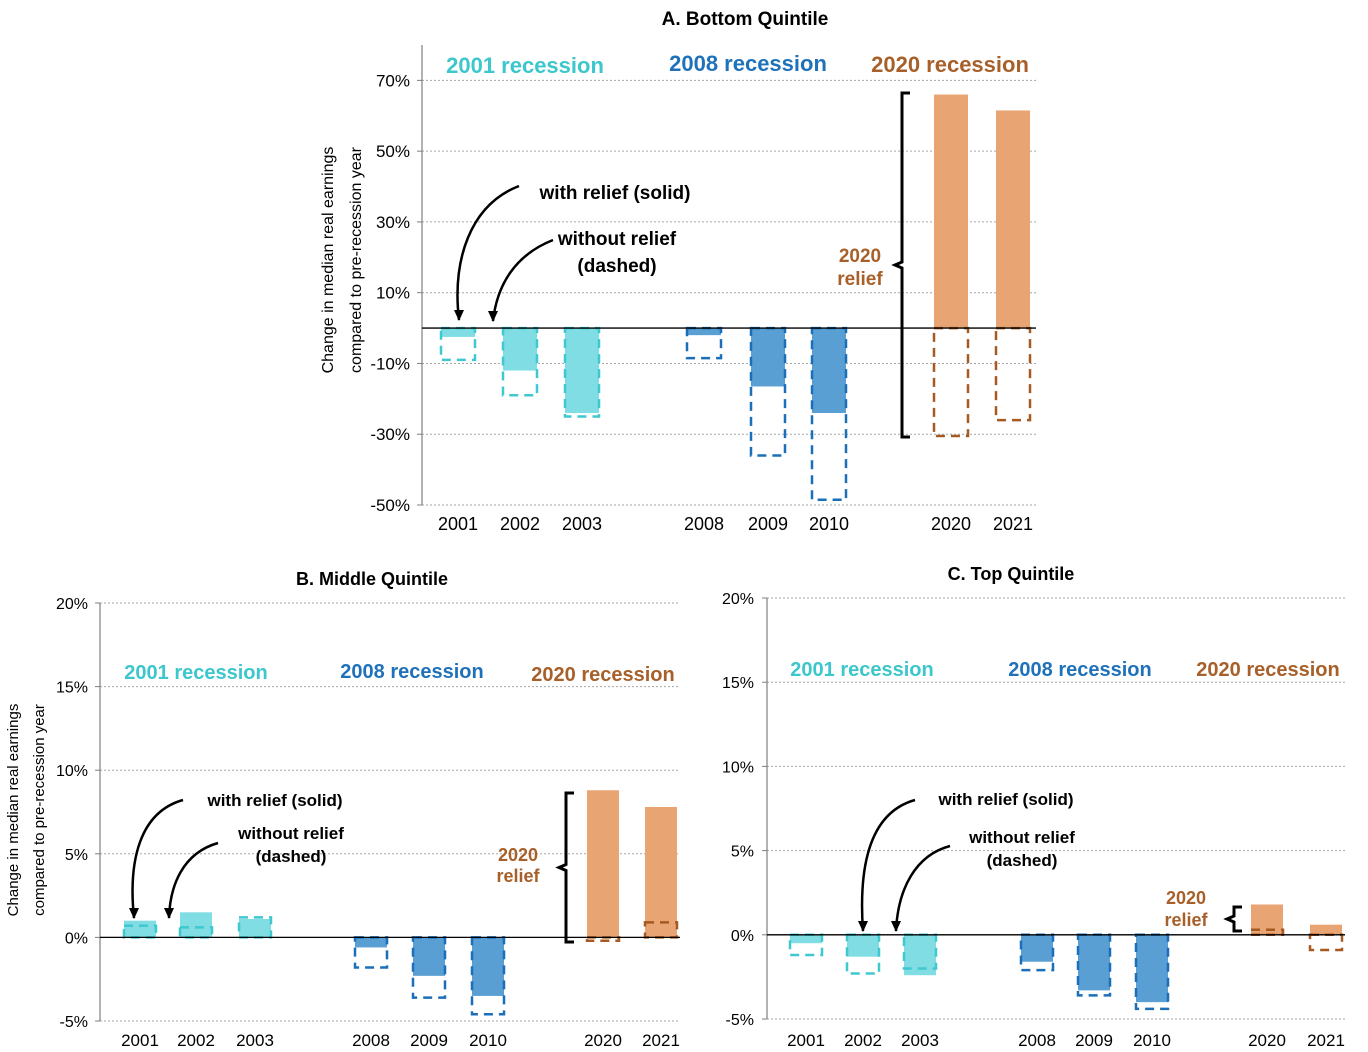 The image size is (1368, 1052). What do you see at coordinates (1186, 920) in the screenshot?
I see `relief-label: relief` at bounding box center [1186, 920].